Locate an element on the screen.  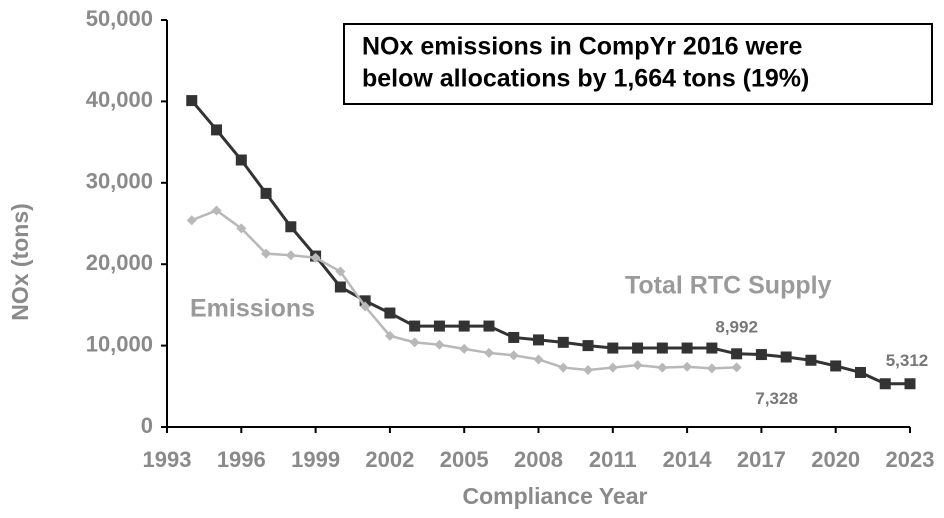
x-tick-label: 1993 is located at coordinates (167, 459).